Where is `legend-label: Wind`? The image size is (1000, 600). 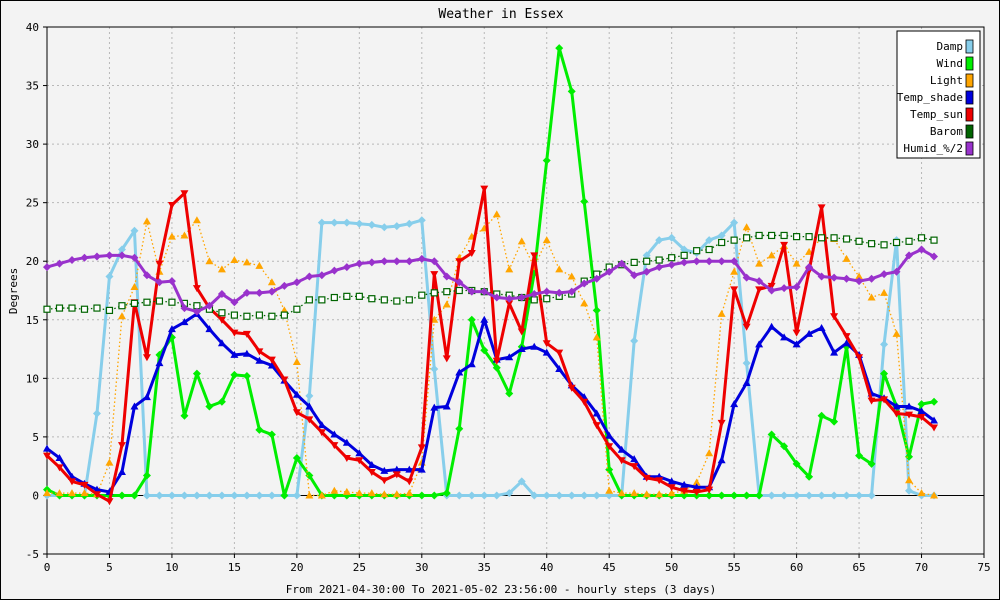
legend-label: Wind is located at coordinates (950, 63).